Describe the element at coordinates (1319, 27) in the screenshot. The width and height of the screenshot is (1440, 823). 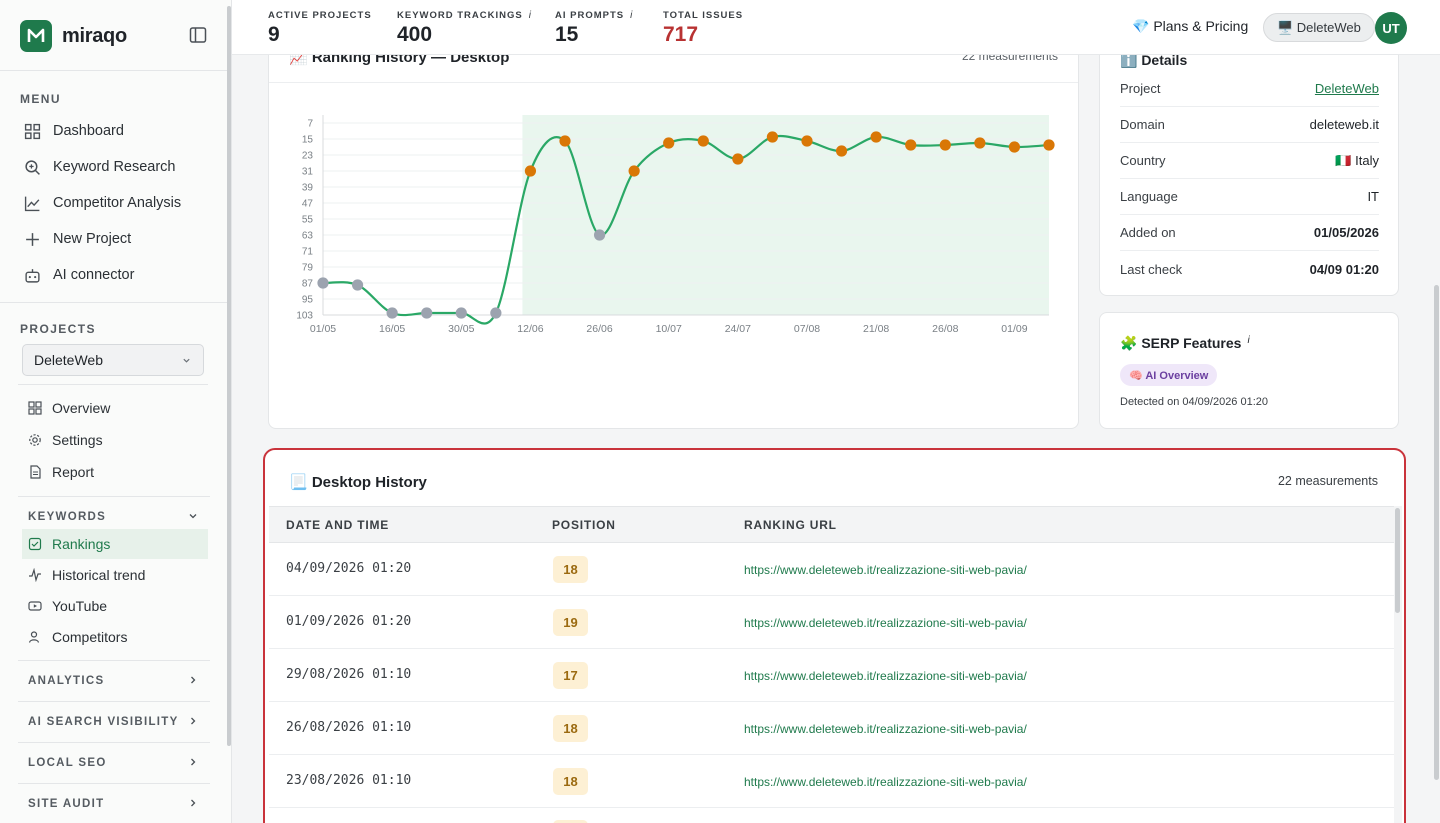
I see `project-switcher: 🖥️ DeleteWeb` at that location.